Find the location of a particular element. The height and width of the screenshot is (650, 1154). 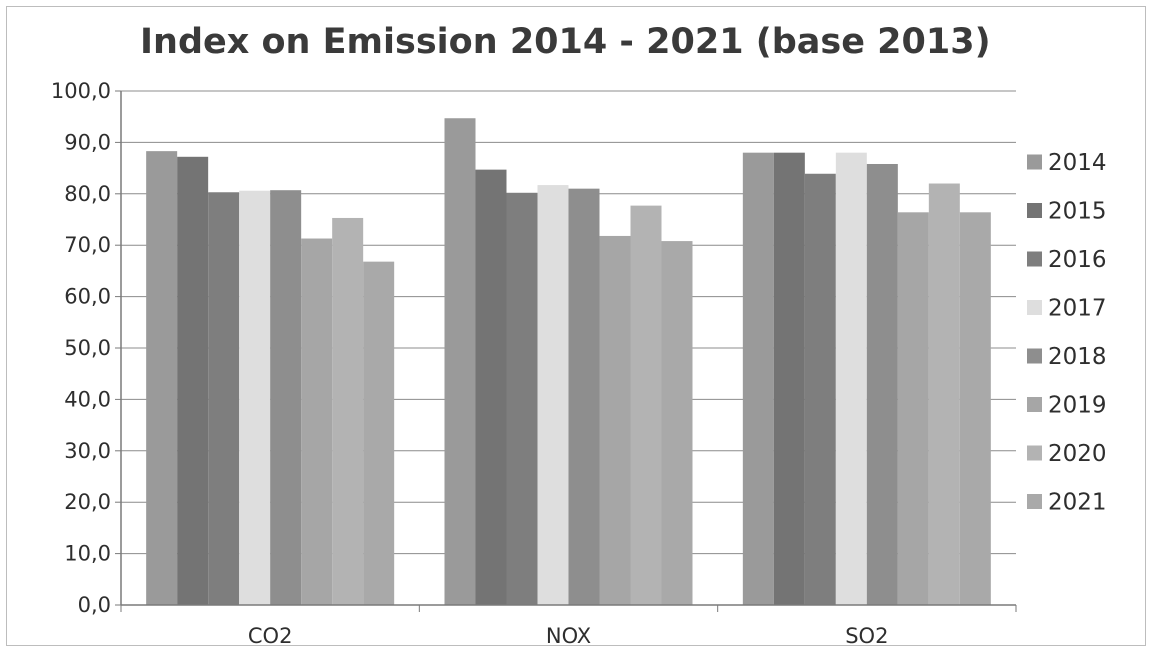

y-tick-label: 20,0 is located at coordinates (87, 502).